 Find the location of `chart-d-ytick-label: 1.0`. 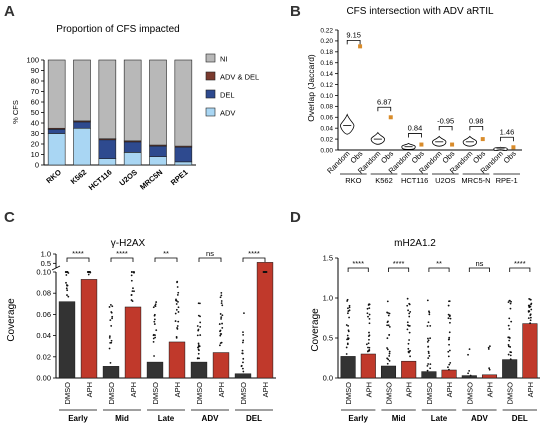

chart-d-ytick-label: 1.0 is located at coordinates (328, 298).